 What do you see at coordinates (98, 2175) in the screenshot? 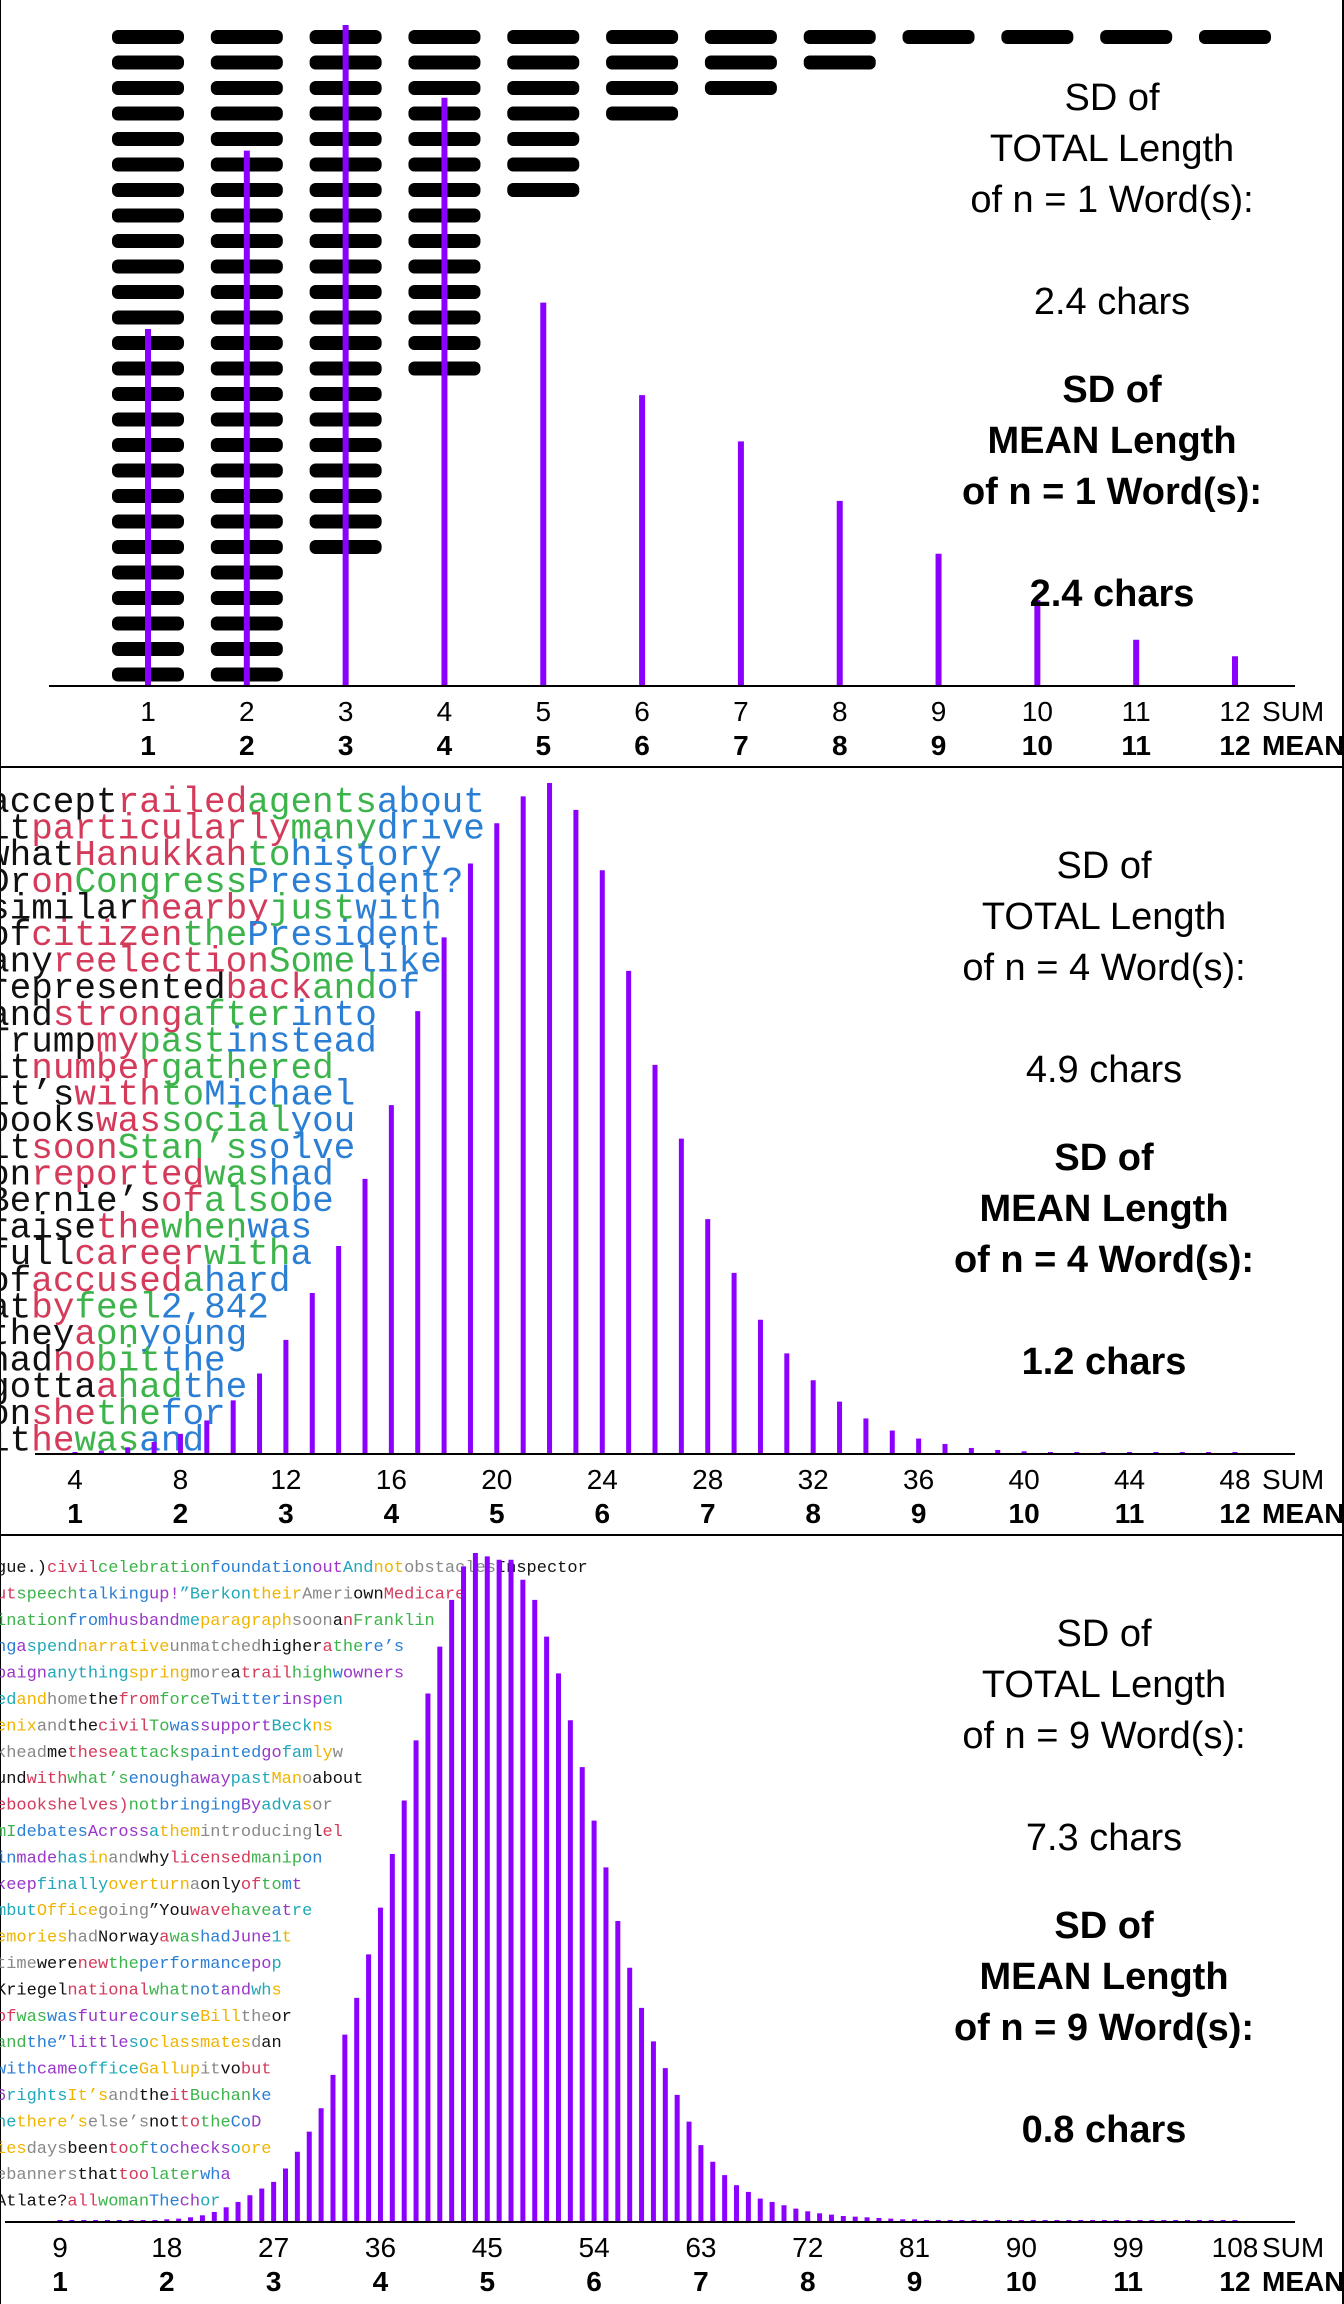
I see `word-token: that` at bounding box center [98, 2175].